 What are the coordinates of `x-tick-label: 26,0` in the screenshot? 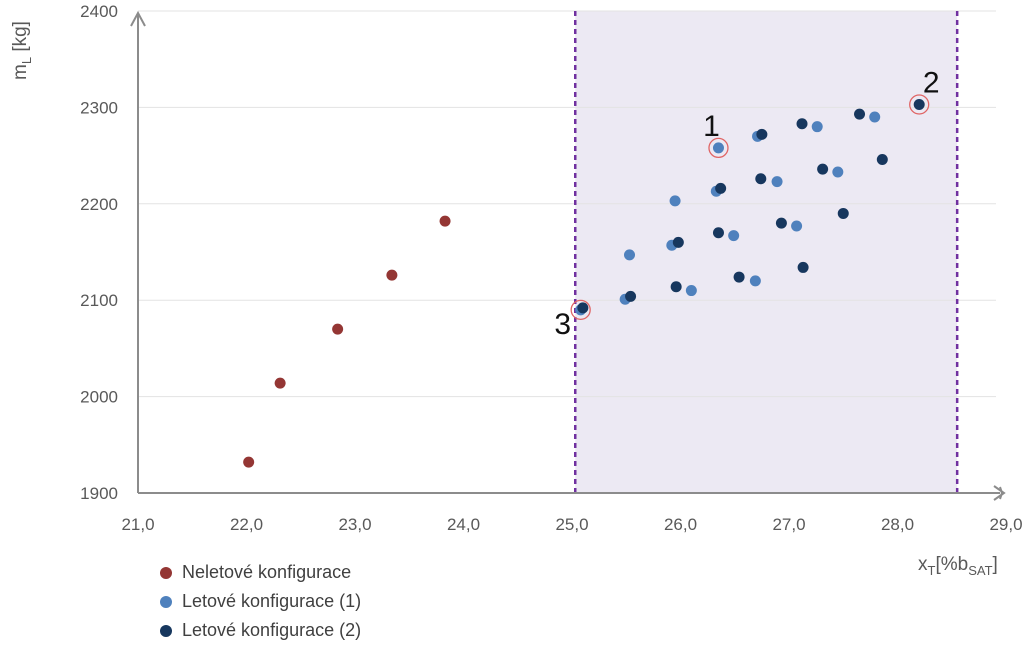 It's located at (680, 524).